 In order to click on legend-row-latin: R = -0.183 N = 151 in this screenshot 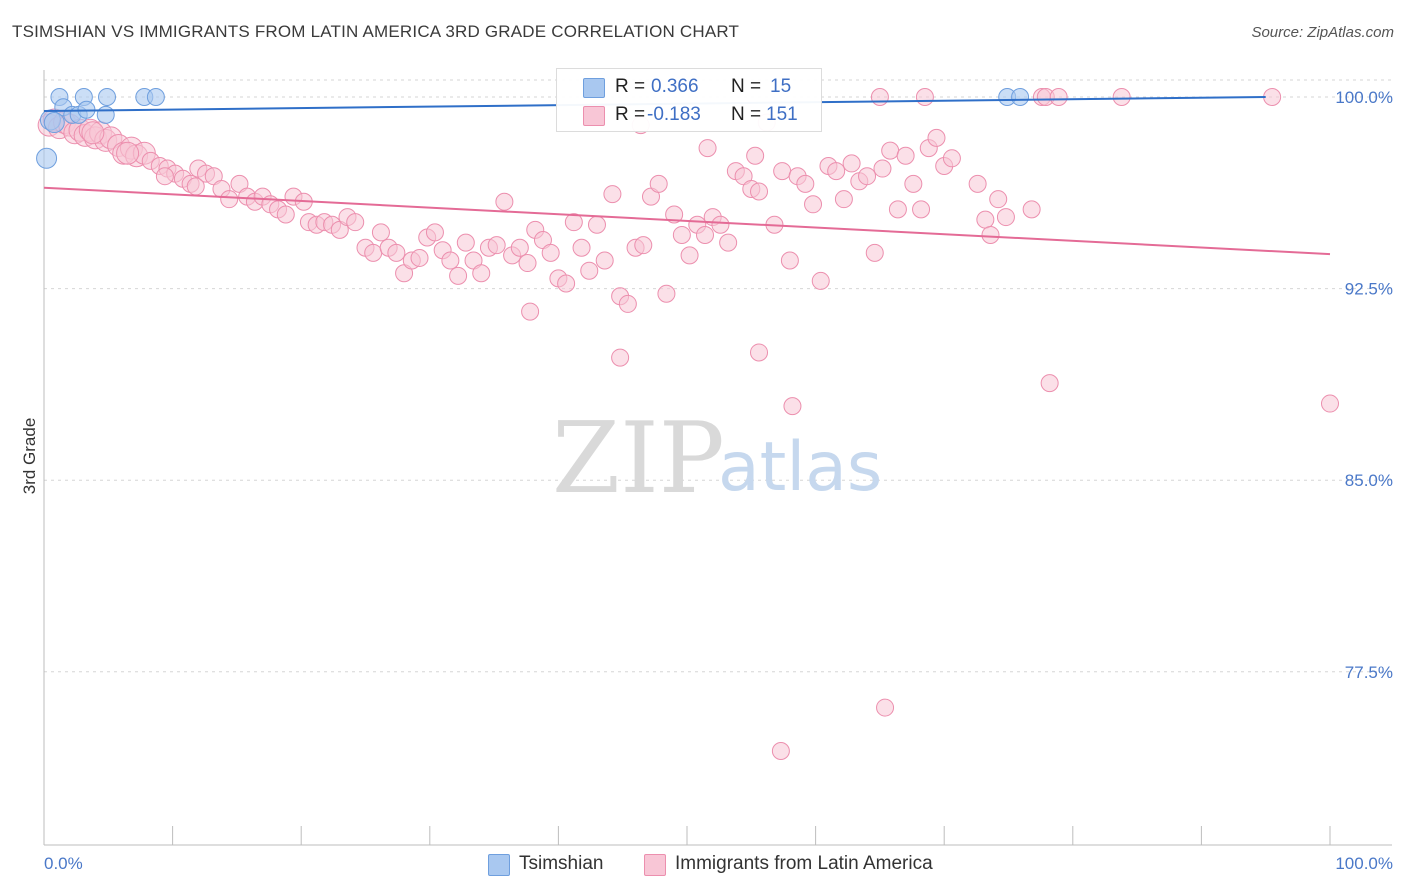, I will do `click(689, 115)`.